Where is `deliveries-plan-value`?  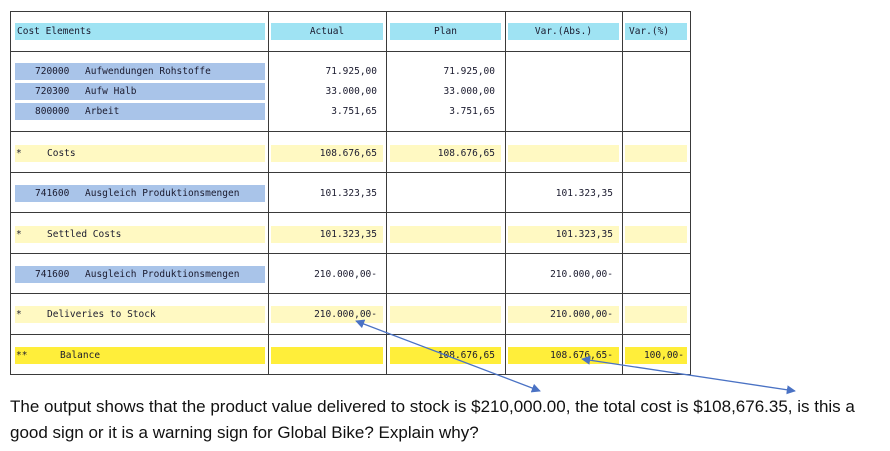
deliveries-plan-value is located at coordinates (445, 314).